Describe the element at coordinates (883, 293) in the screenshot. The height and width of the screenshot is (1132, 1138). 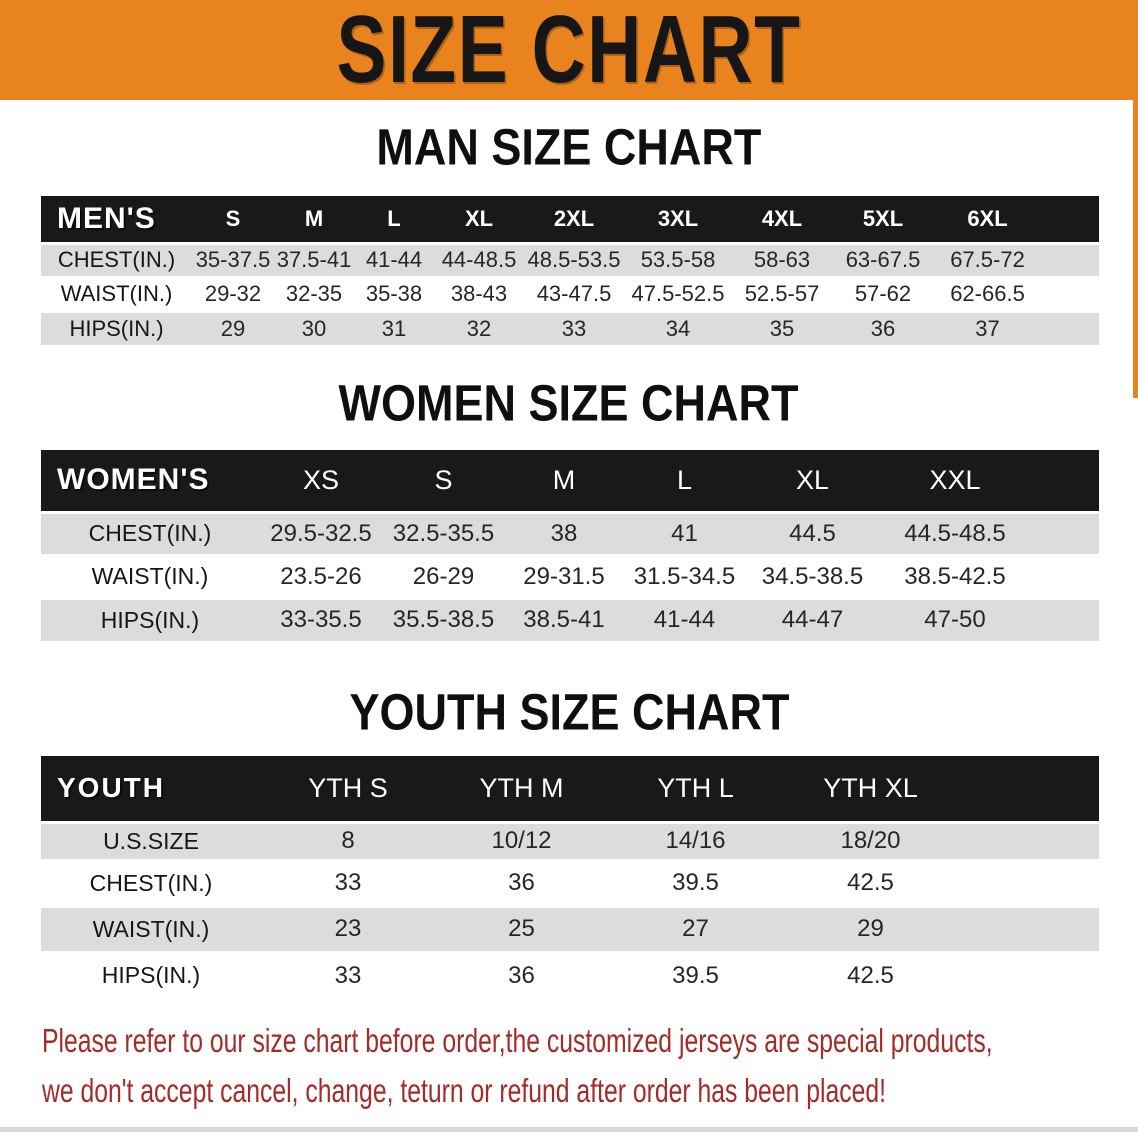
I see `measurement-value: 57-62` at that location.